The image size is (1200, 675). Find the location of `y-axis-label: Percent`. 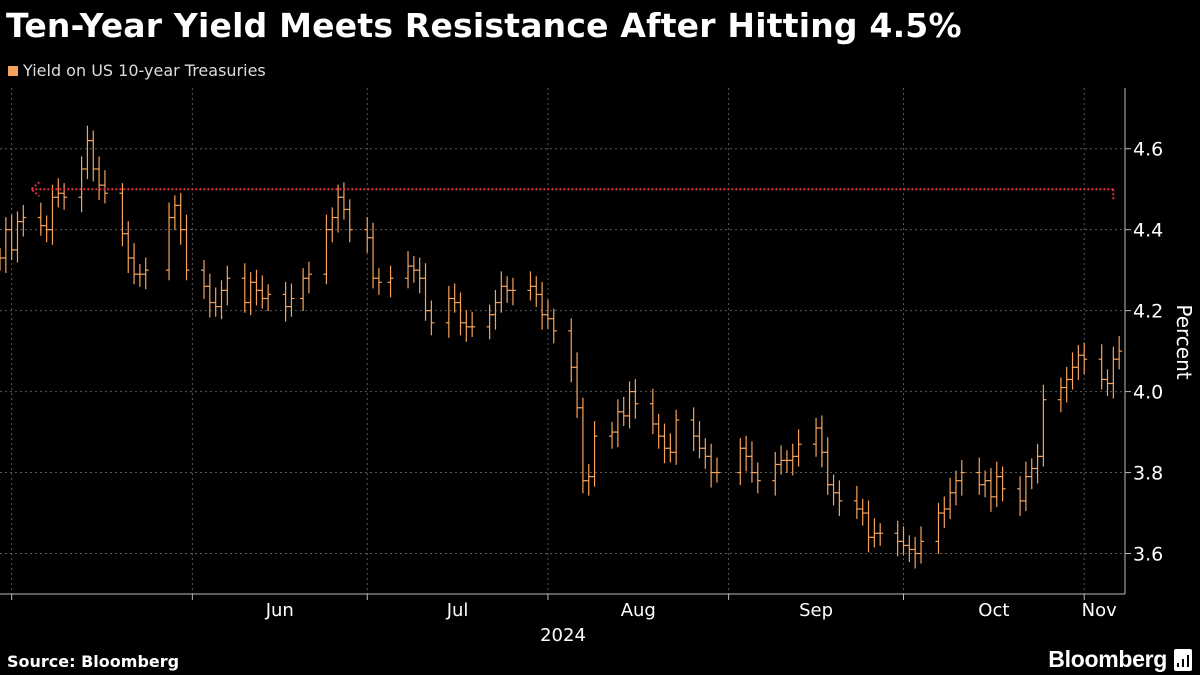

y-axis-label: Percent is located at coordinates (1184, 341).